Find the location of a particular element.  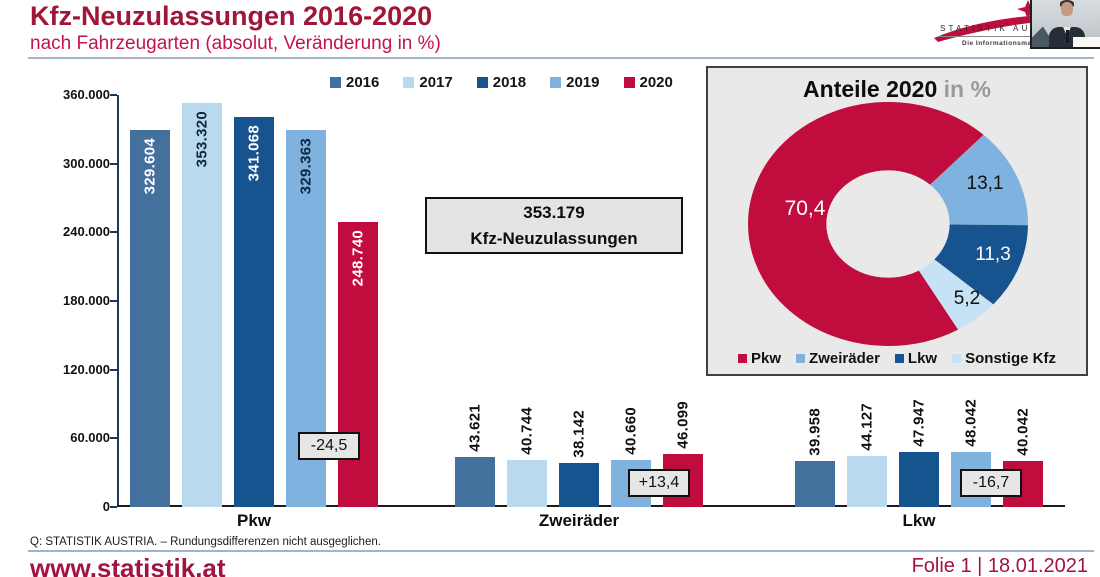

legend-label-2017: 2017 is located at coordinates (436, 82).